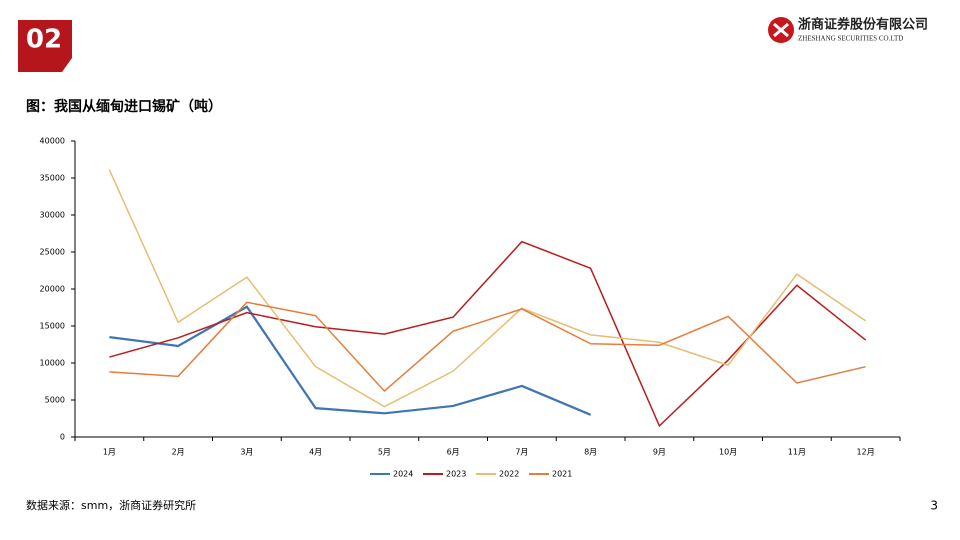  Describe the element at coordinates (315, 452) in the screenshot. I see `x-tick-label: 4月` at that location.